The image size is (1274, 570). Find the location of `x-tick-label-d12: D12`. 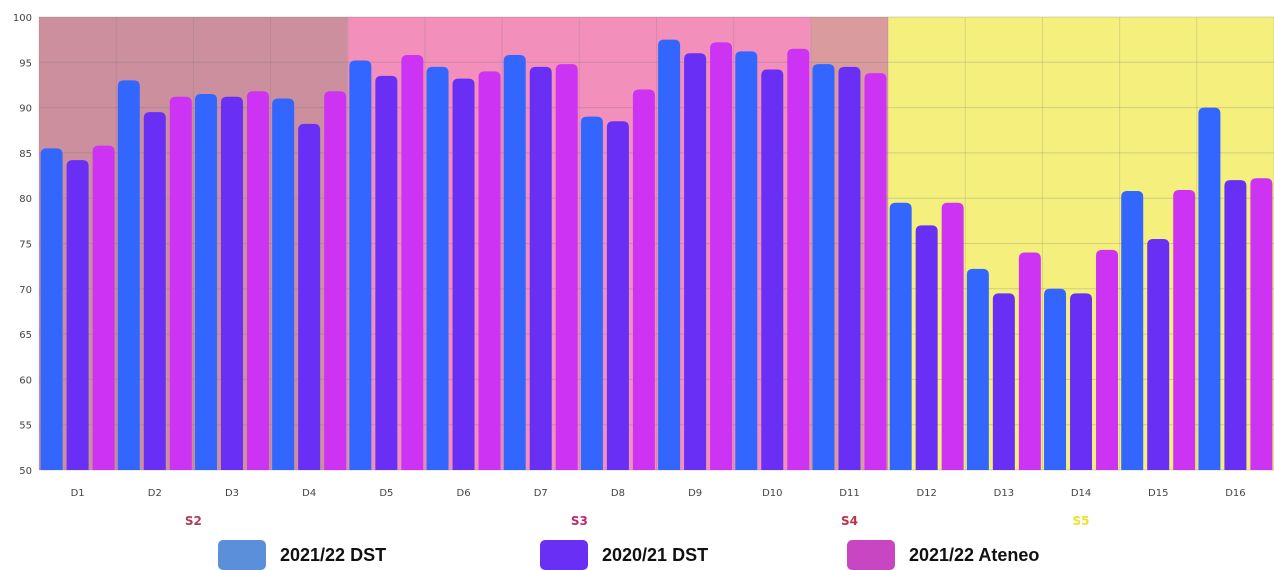

x-tick-label-d12: D12 is located at coordinates (926, 493).